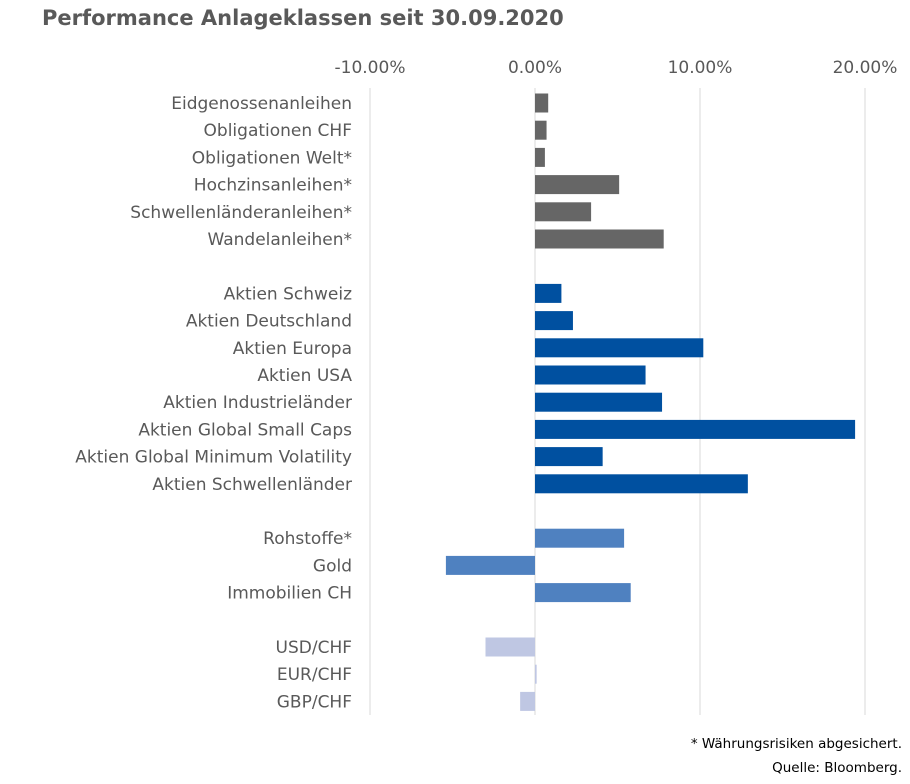 The width and height of the screenshot is (910, 784). What do you see at coordinates (314, 702) in the screenshot?
I see `category-label: GBP/CHF` at bounding box center [314, 702].